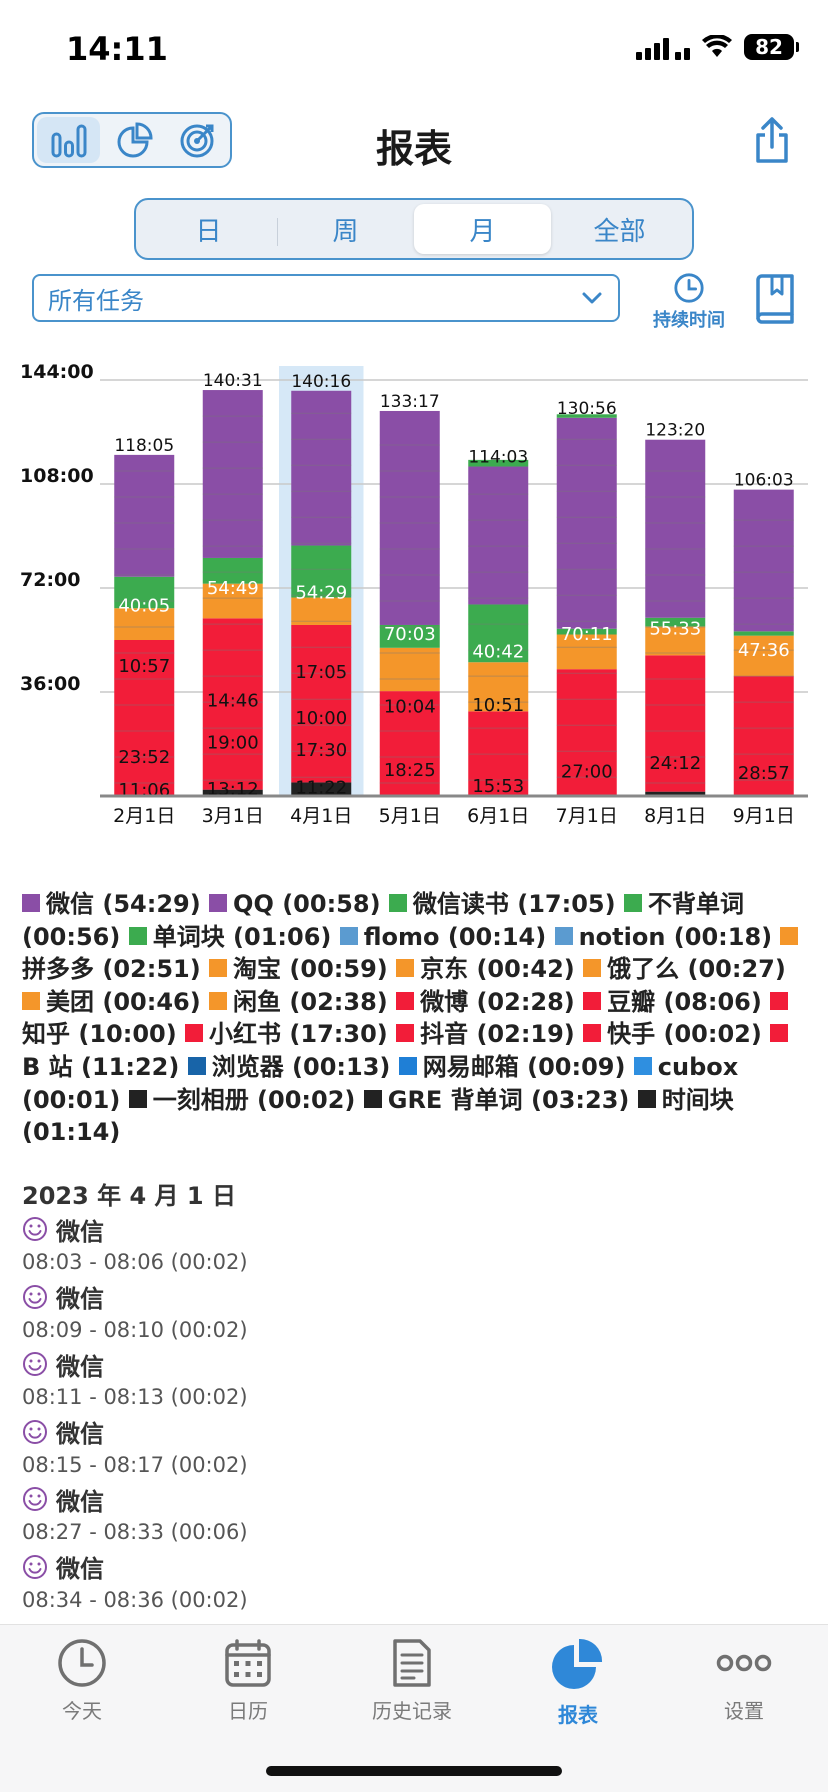  I want to click on record-item: 微信 08:03 - 08:06 (00:02), so click(412, 1246).